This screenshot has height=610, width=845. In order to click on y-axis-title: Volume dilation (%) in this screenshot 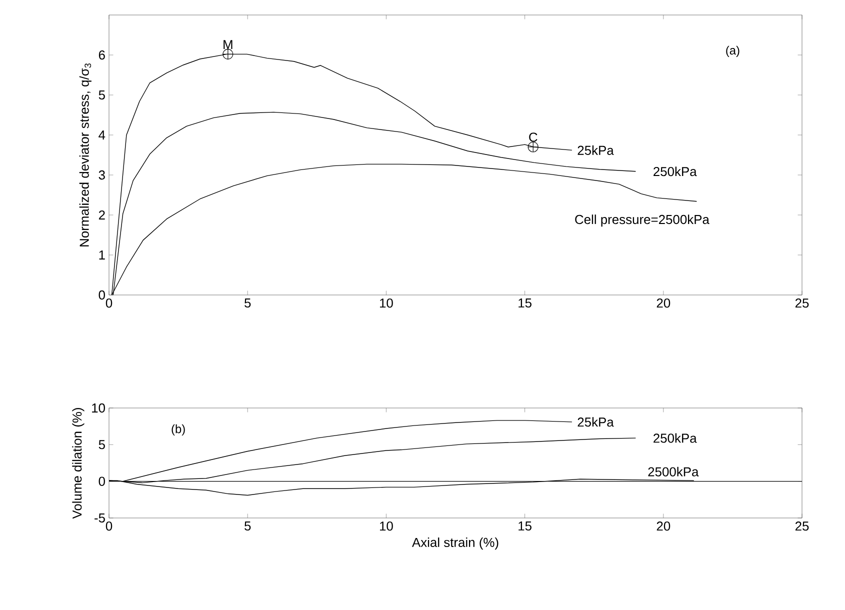, I will do `click(78, 463)`.